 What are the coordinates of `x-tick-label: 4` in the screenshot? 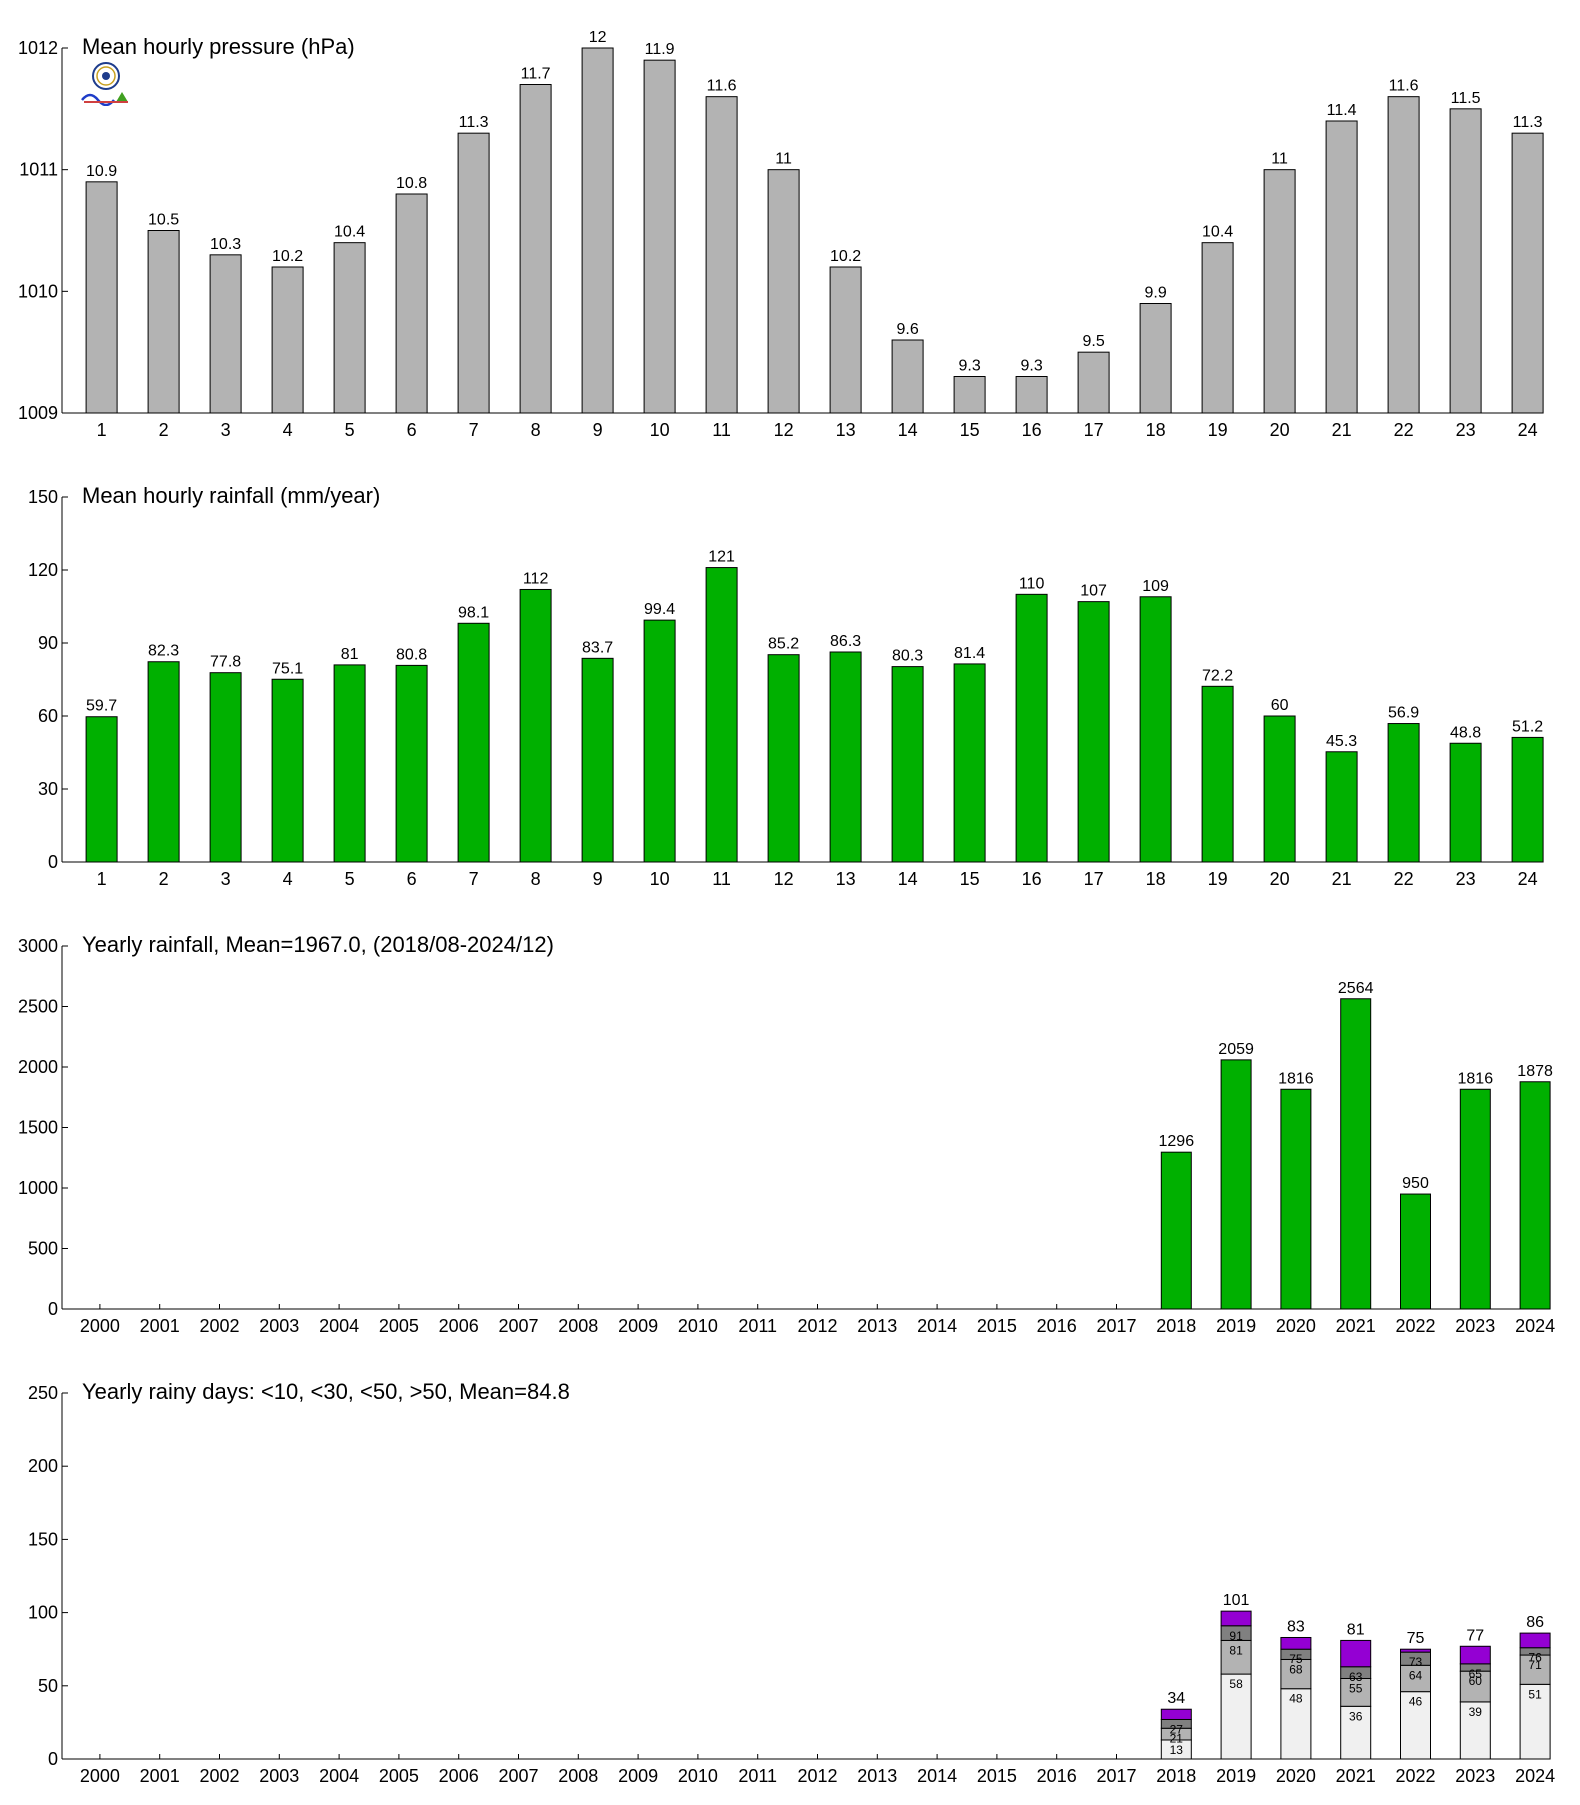 It's located at (288, 430).